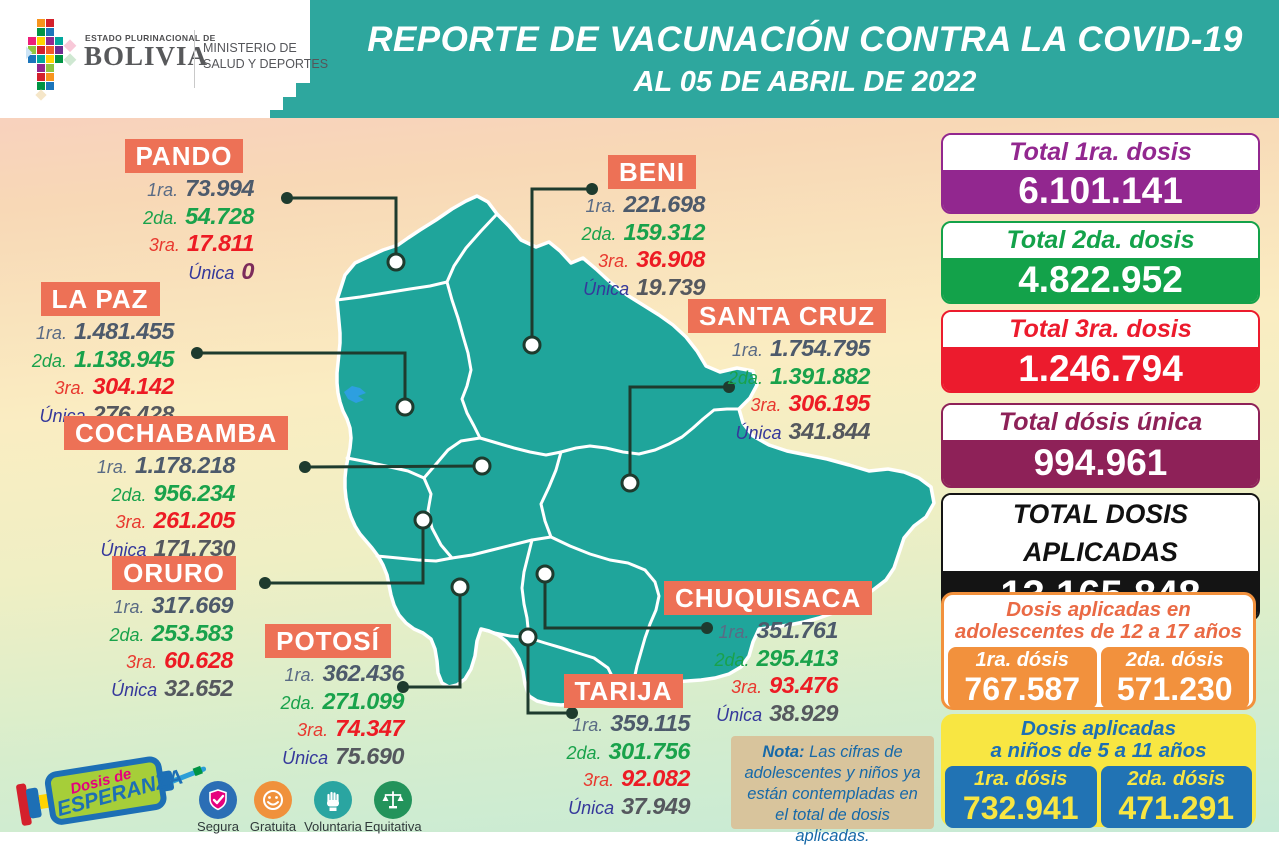 The width and height of the screenshot is (1279, 854). Describe the element at coordinates (623, 691) in the screenshot. I see `dept-tarija-title: TARIJA` at that location.